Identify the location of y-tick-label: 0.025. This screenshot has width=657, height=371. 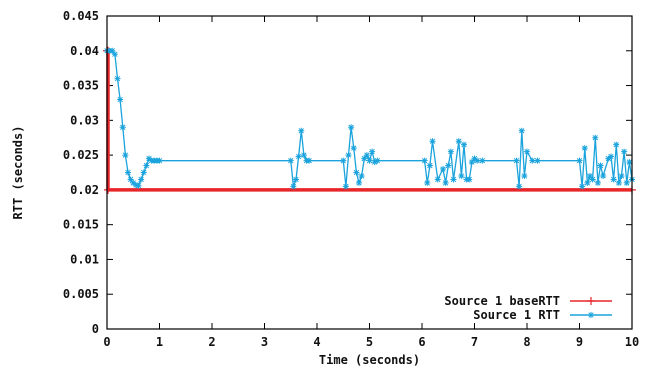
(81, 155).